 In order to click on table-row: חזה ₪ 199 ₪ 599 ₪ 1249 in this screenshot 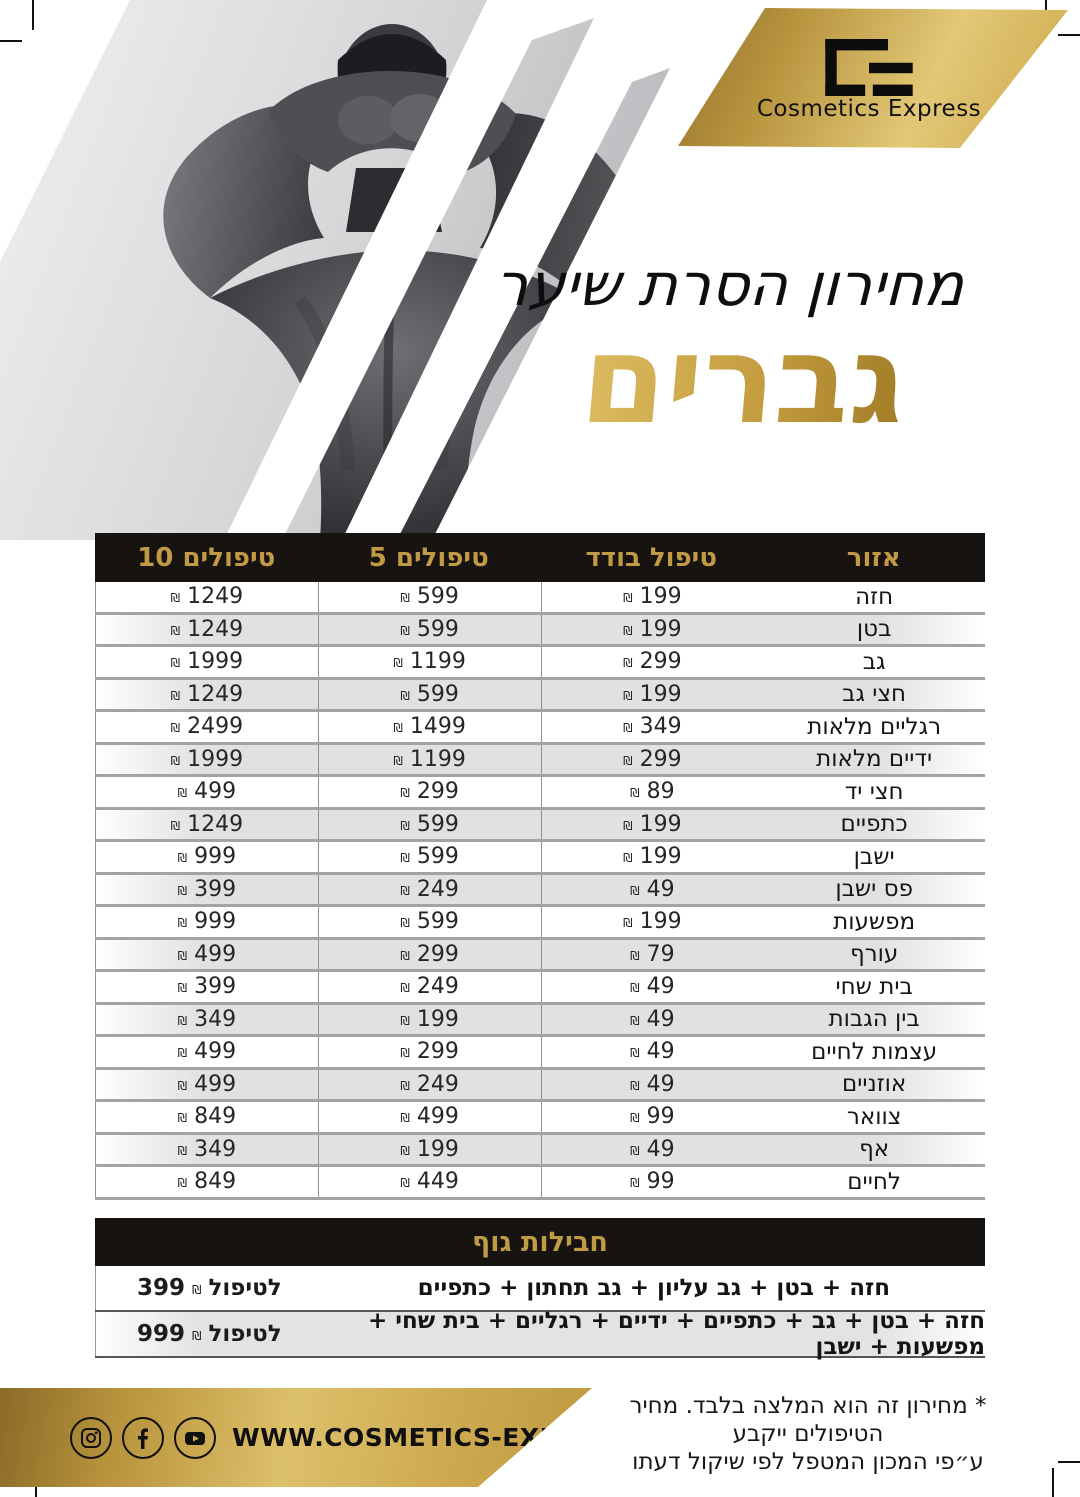, I will do `click(540, 598)`.